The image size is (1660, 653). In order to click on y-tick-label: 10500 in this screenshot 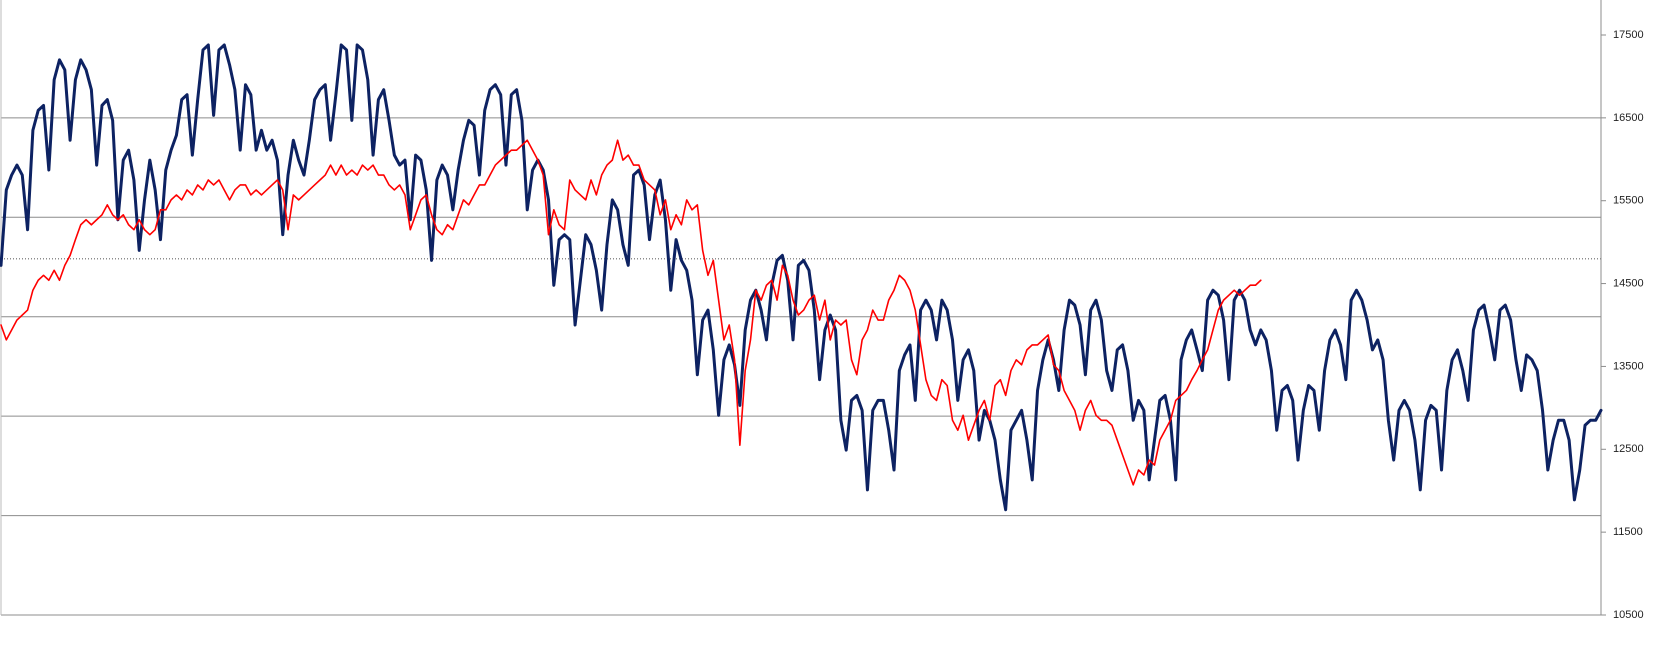, I will do `click(1628, 615)`.